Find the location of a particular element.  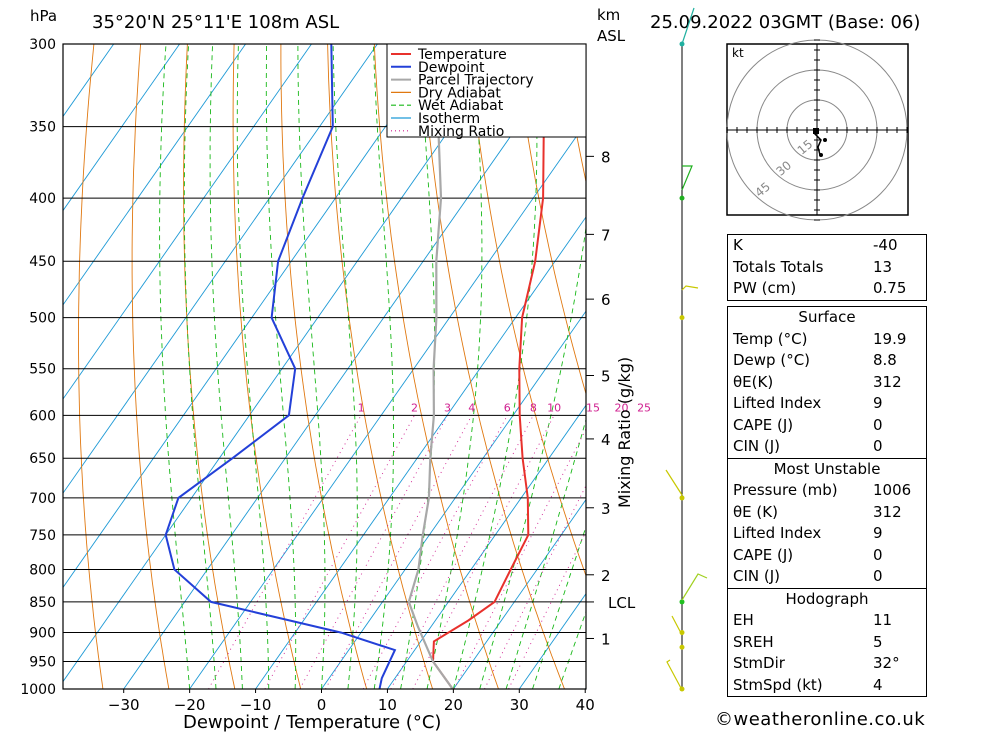

height-unit-km: km is located at coordinates (608, 15).